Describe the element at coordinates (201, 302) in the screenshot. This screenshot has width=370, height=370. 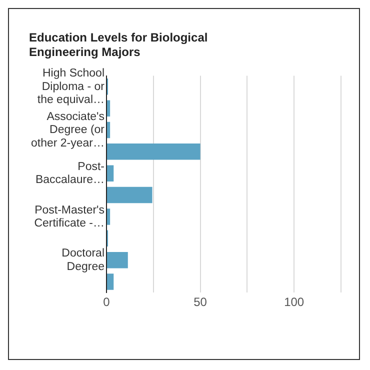
I see `x-tick-label: 50` at that location.